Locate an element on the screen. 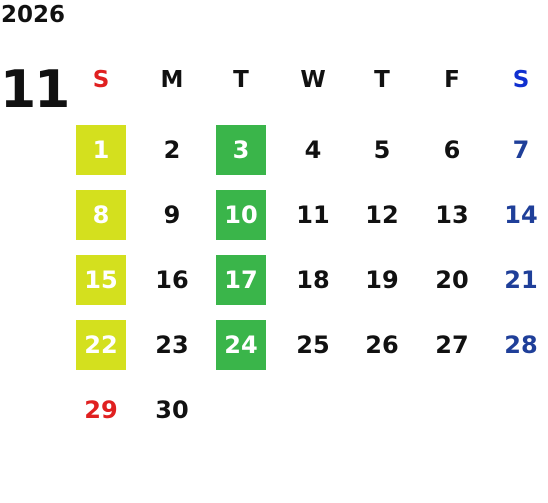  weekday-label: M is located at coordinates (172, 80).